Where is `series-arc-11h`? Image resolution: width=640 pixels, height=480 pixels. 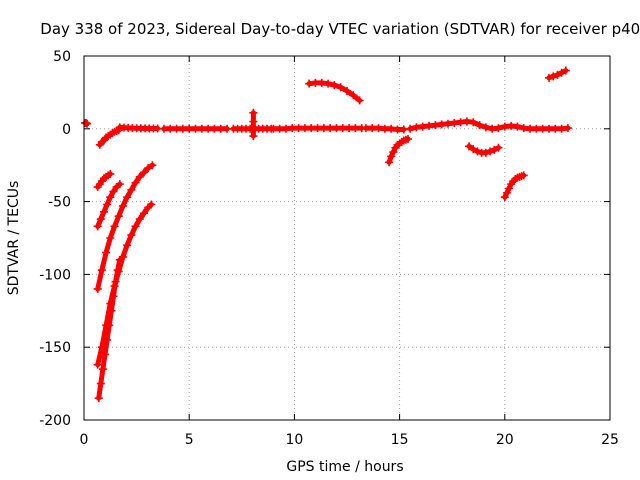
series-arc-11h is located at coordinates (334, 91).